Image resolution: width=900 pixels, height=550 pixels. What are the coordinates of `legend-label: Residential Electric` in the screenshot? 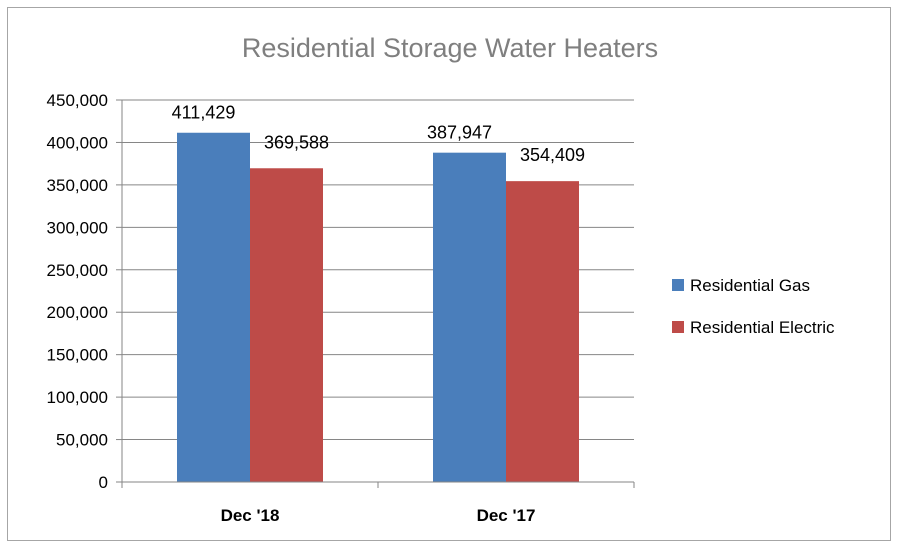 It's located at (762, 327).